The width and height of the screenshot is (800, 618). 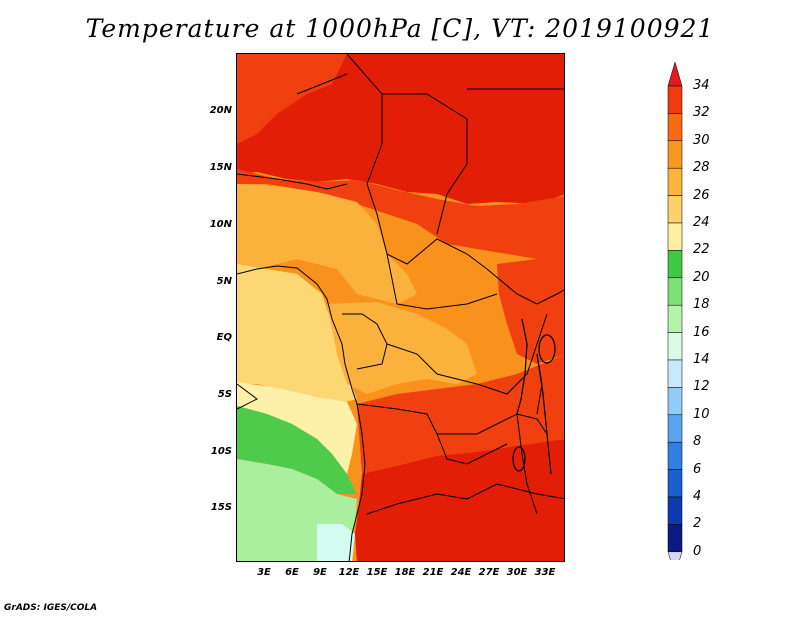 What do you see at coordinates (701, 277) in the screenshot?
I see `colorbar-label: 20` at bounding box center [701, 277].